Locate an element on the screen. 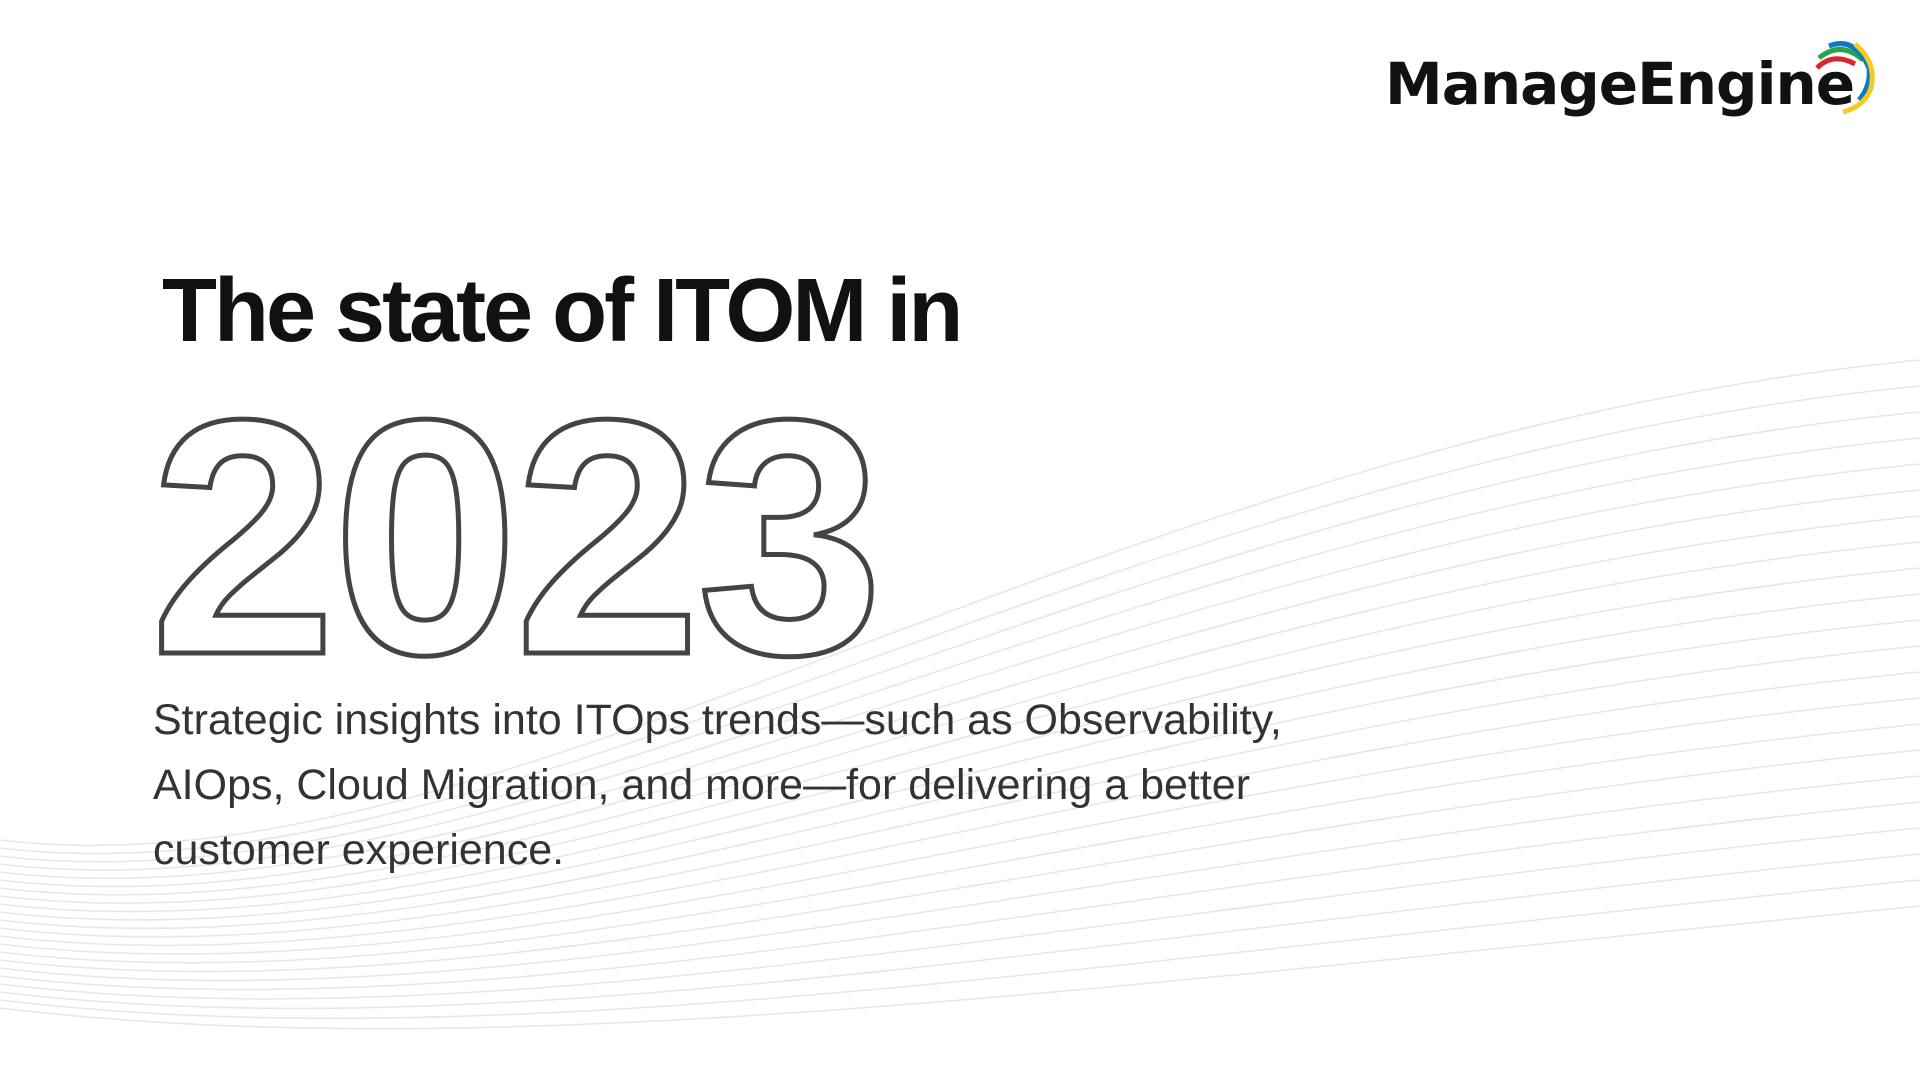 The width and height of the screenshot is (1920, 1080). year-outline: 2023 is located at coordinates (516, 537).